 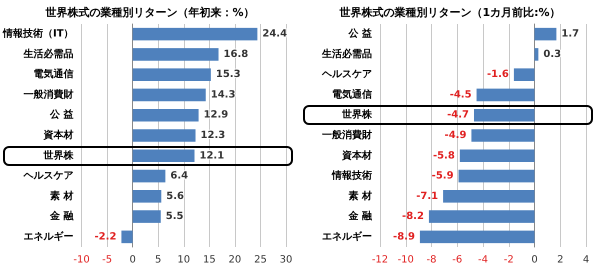 What do you see at coordinates (260, 260) in the screenshot?
I see `x-tick-label: 25` at bounding box center [260, 260].